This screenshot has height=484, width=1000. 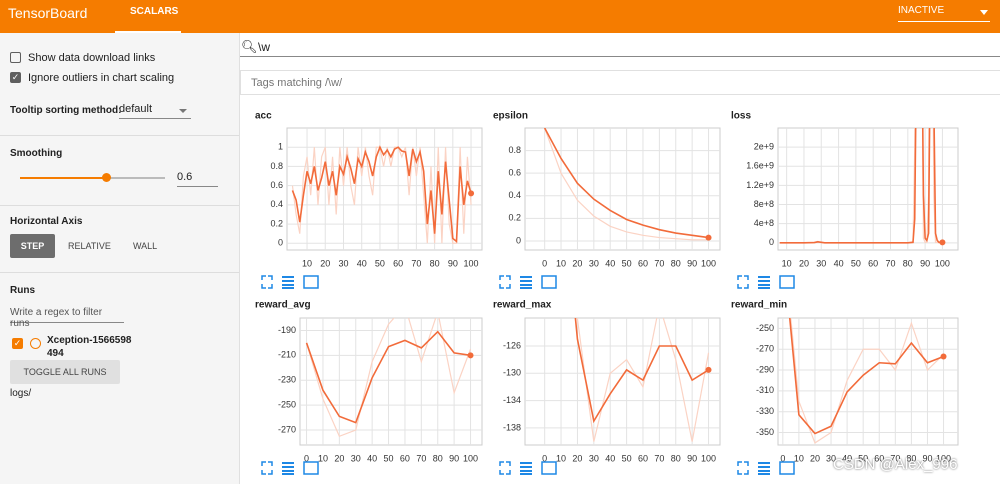 What do you see at coordinates (500, 16) in the screenshot?
I see `top-bar: TensorBoard SCALARS INACTIVE` at bounding box center [500, 16].